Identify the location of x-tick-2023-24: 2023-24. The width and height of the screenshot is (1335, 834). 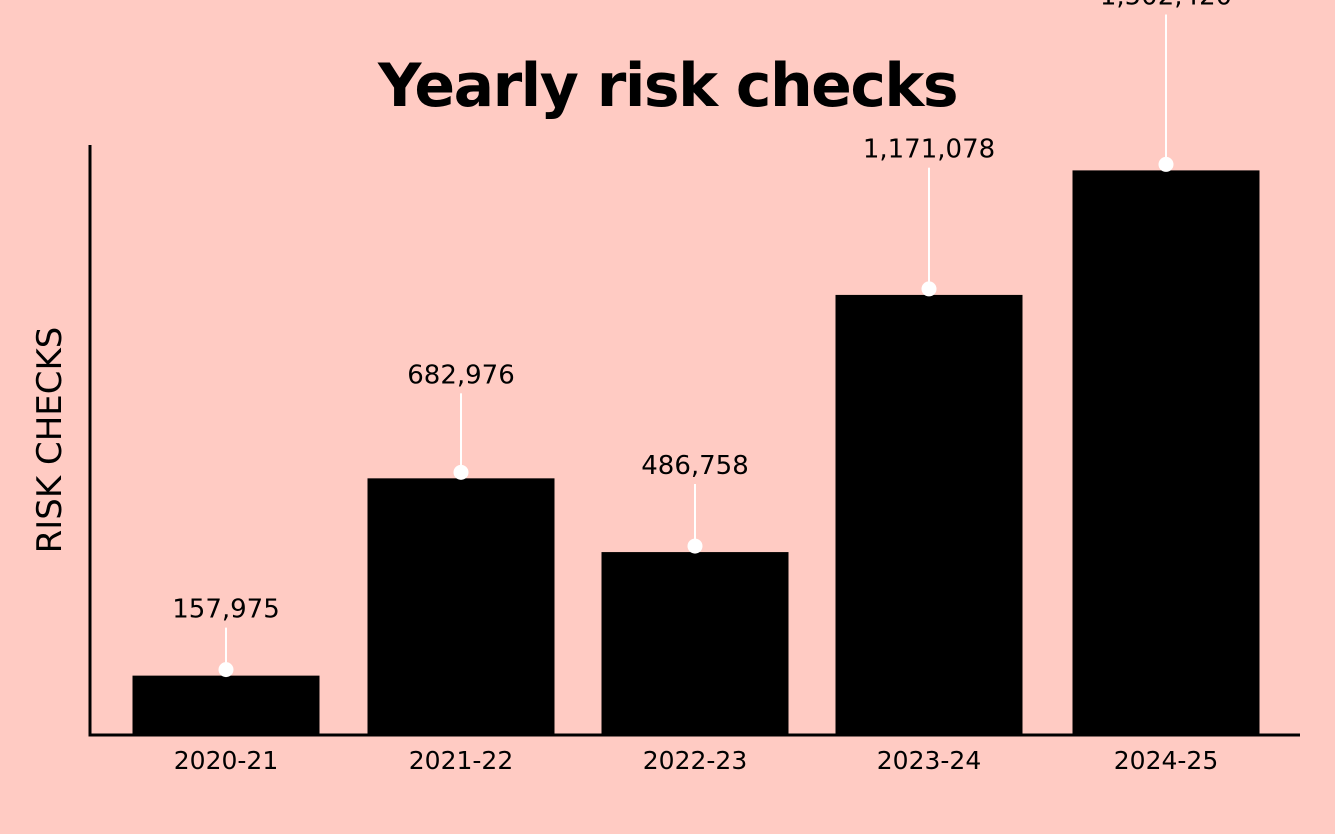
(929, 760).